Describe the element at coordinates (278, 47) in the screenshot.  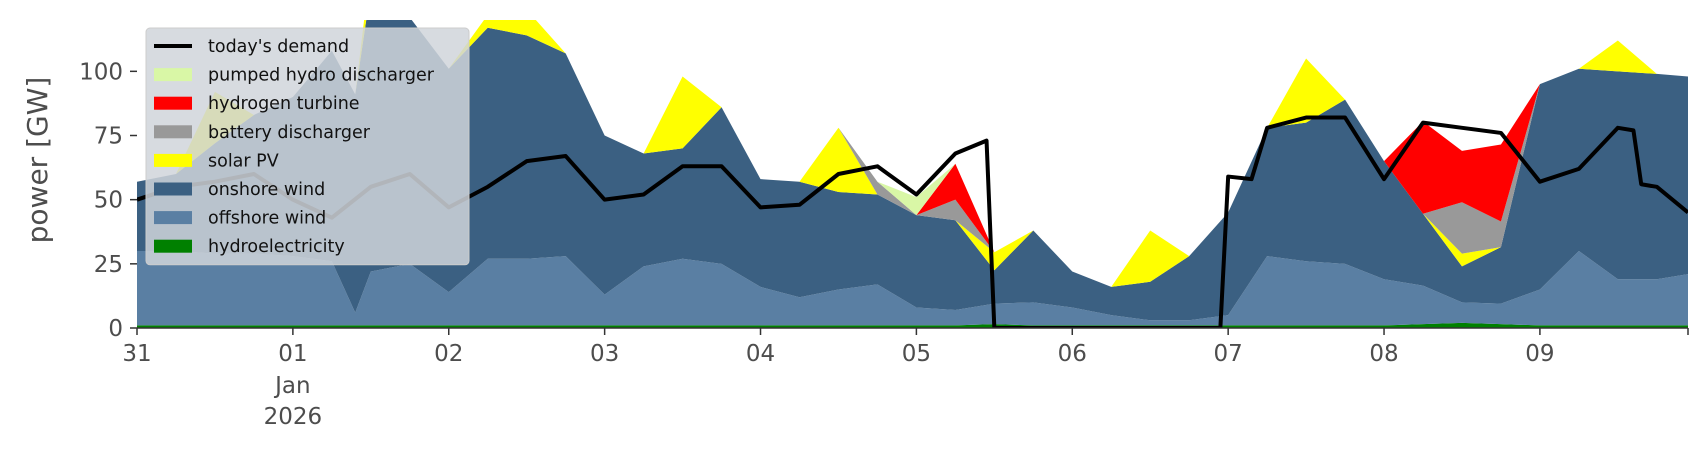
I see `legend-label: today's demand` at that location.